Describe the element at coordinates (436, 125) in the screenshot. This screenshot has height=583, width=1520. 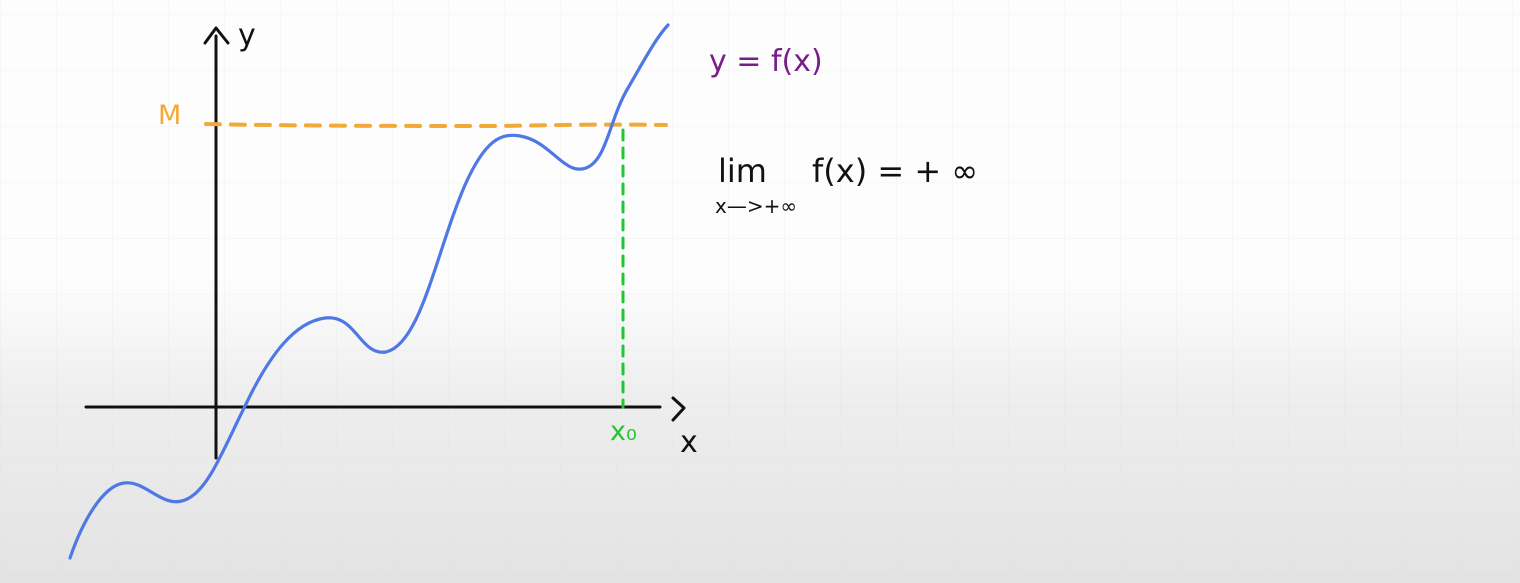
I see `threshold-dashed-line` at that location.